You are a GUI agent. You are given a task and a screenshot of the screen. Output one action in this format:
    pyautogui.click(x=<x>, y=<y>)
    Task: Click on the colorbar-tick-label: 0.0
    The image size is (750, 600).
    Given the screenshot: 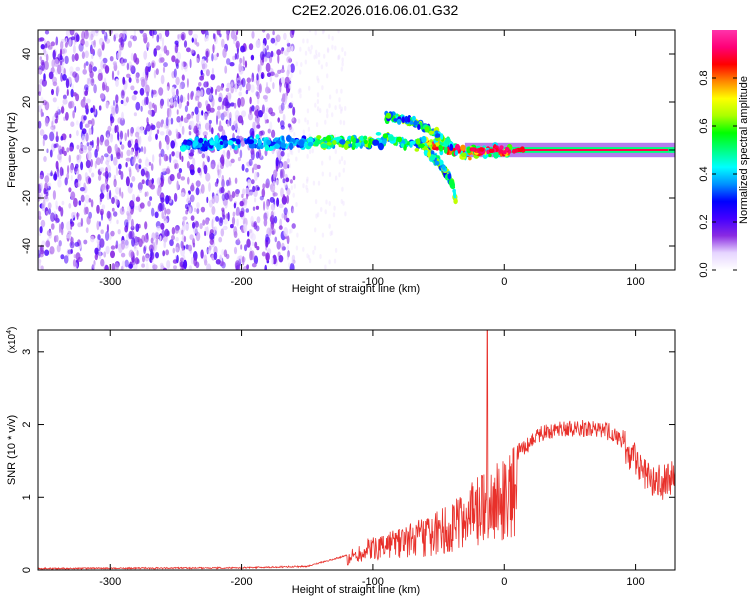 What is the action you would take?
    pyautogui.click(x=704, y=269)
    